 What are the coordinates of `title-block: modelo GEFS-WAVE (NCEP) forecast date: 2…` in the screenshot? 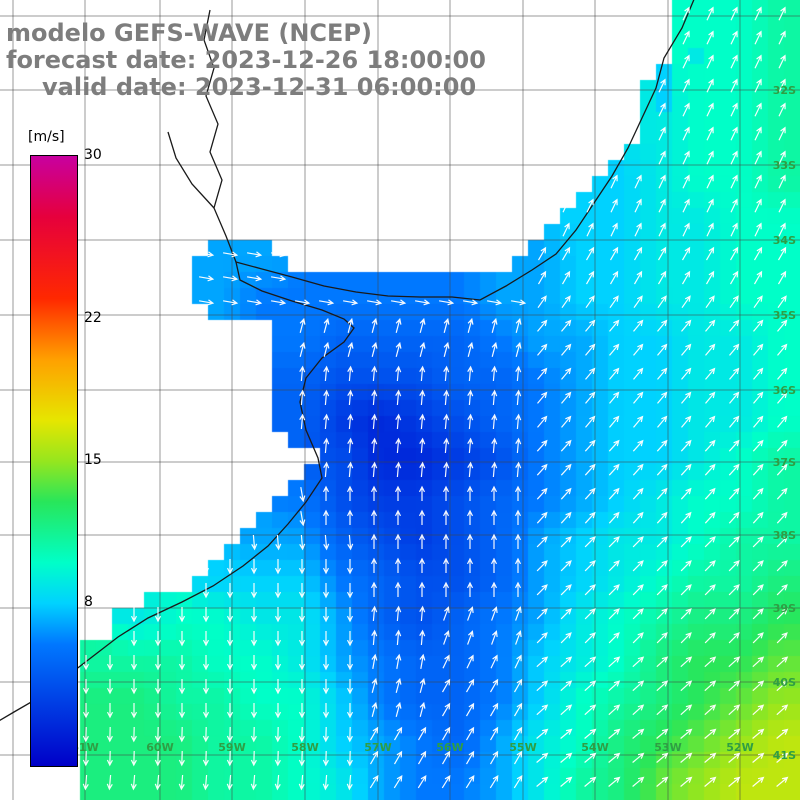 It's located at (246, 60).